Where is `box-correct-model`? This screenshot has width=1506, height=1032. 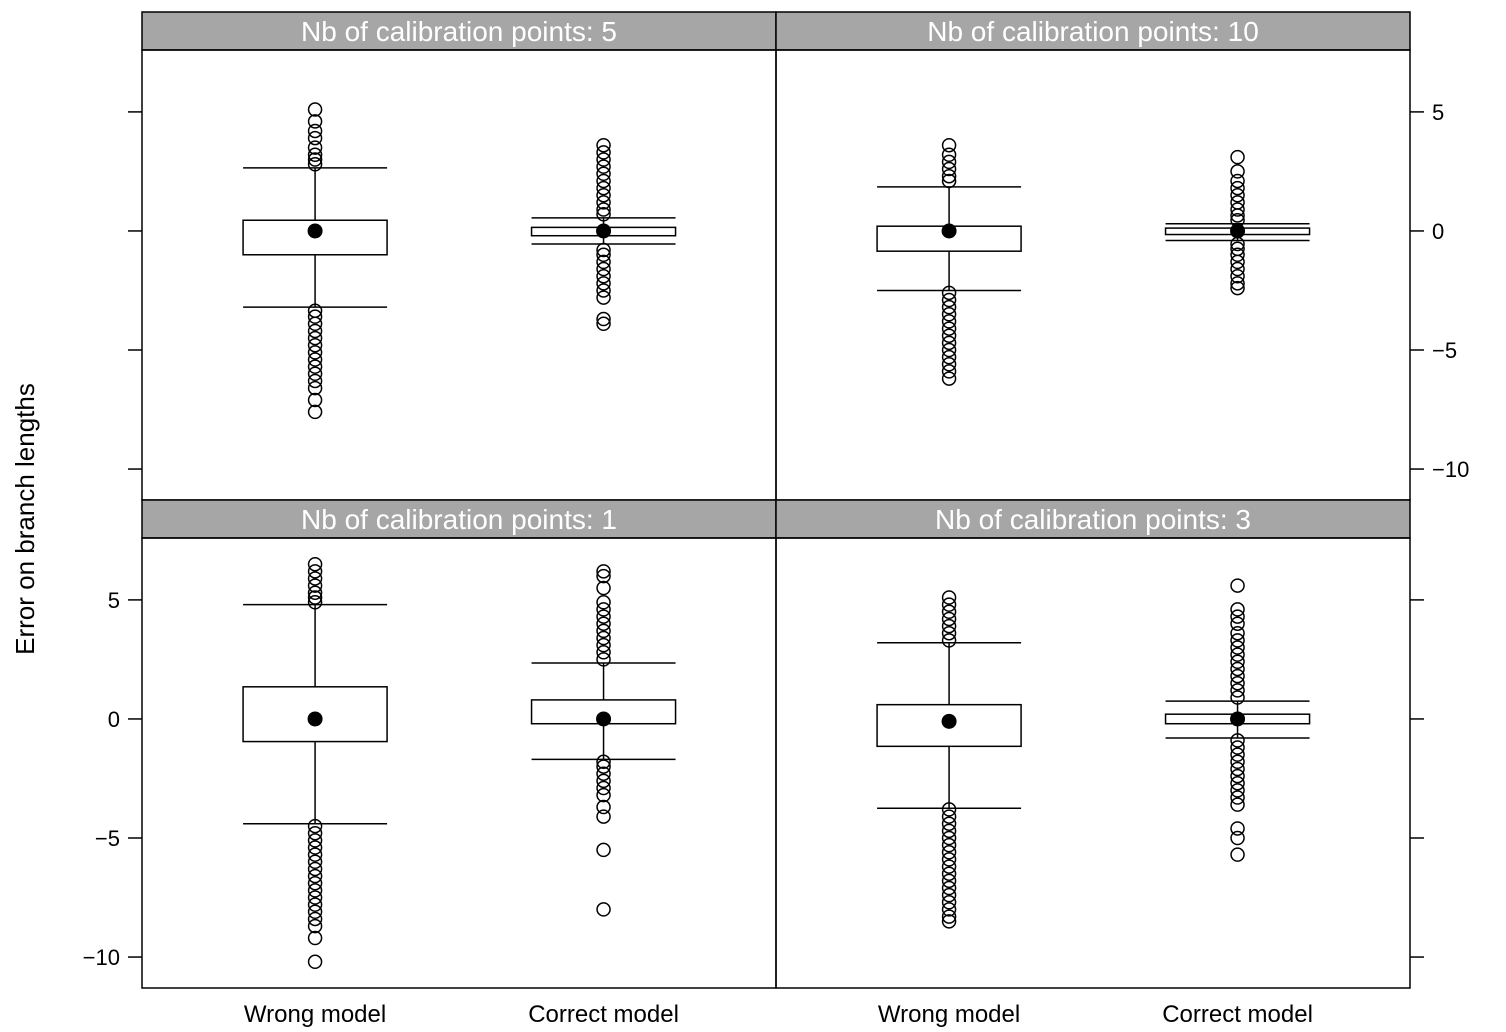
box-correct-model is located at coordinates (603, 234).